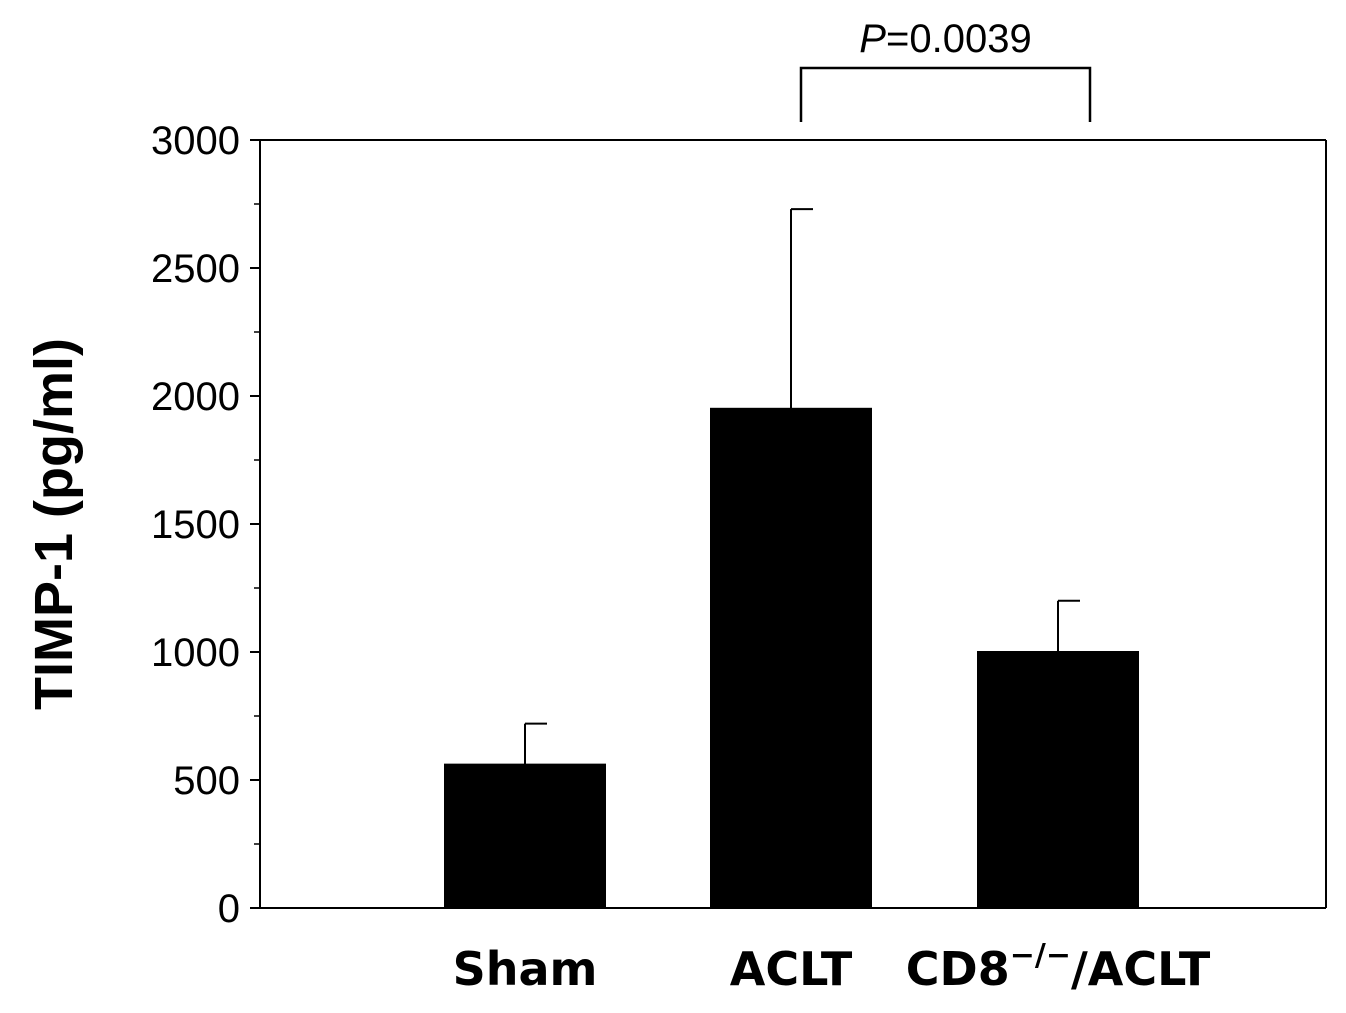 This screenshot has width=1346, height=1013. I want to click on x-tick-label-suffix: /ACLT, so click(1141, 969).